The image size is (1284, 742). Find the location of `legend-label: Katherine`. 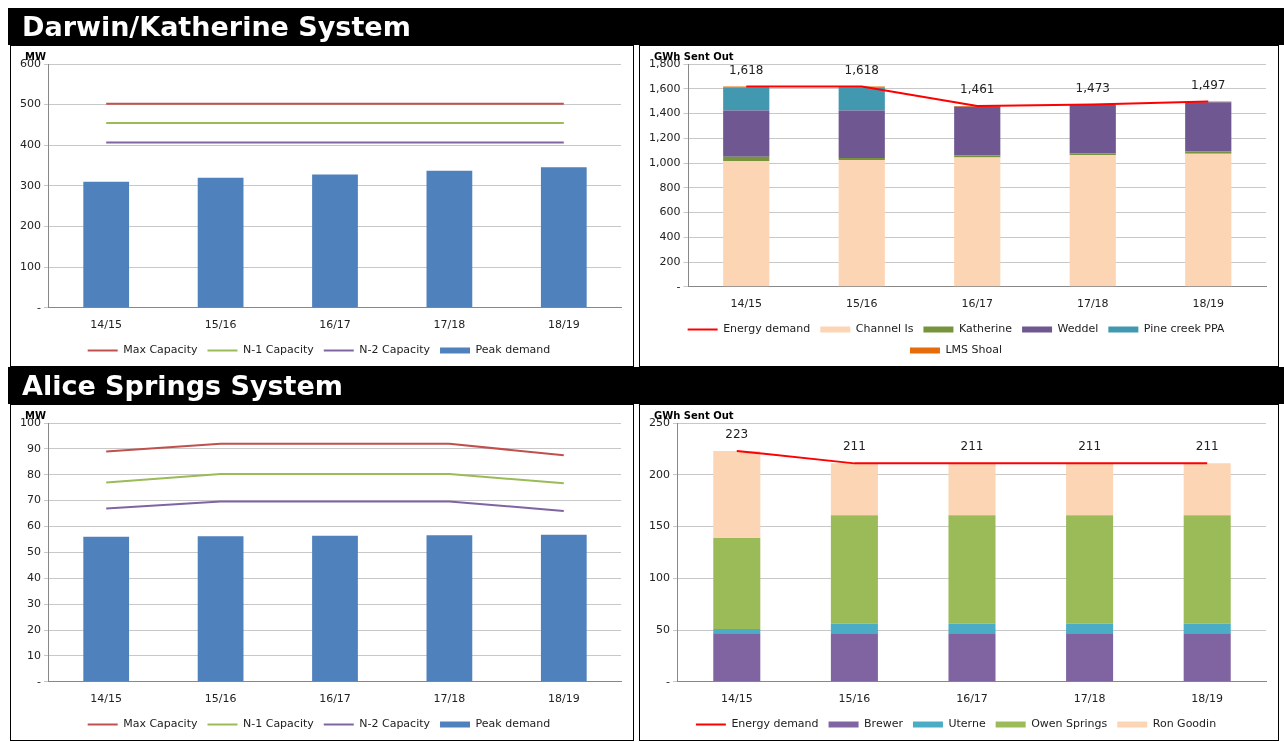

legend-label: Katherine is located at coordinates (985, 329).